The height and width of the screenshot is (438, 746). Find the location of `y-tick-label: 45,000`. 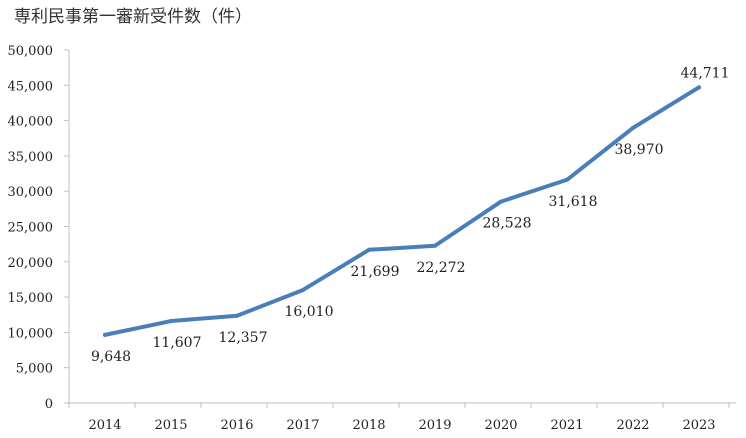

y-tick-label: 45,000 is located at coordinates (31, 86).